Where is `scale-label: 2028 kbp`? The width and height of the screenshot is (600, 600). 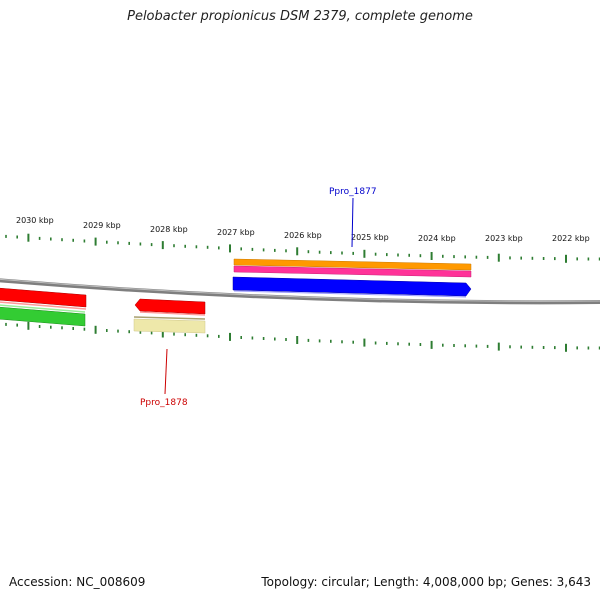 scale-label: 2028 kbp is located at coordinates (169, 229).